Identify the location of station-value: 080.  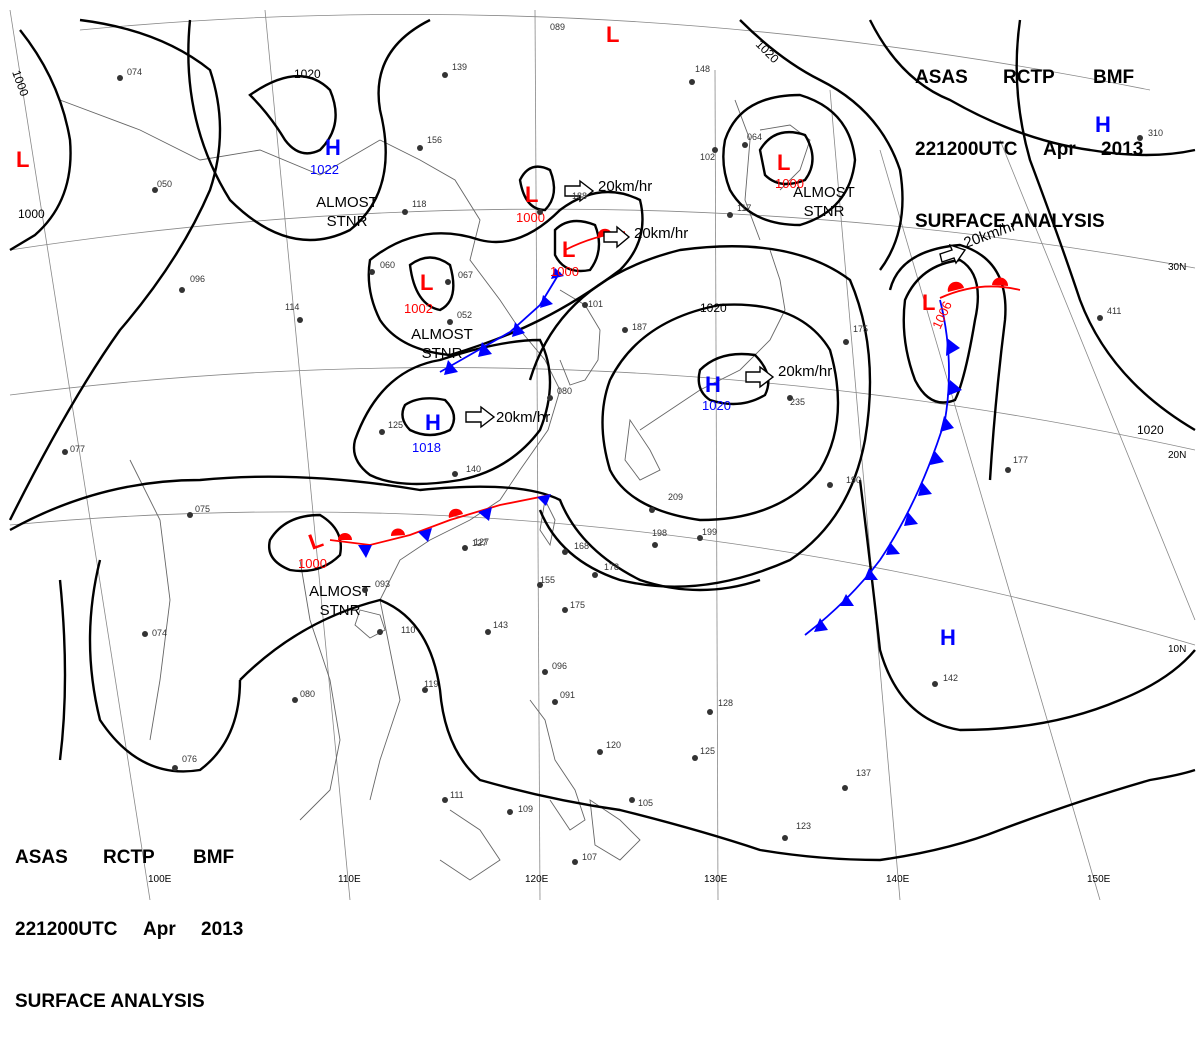
(307, 694).